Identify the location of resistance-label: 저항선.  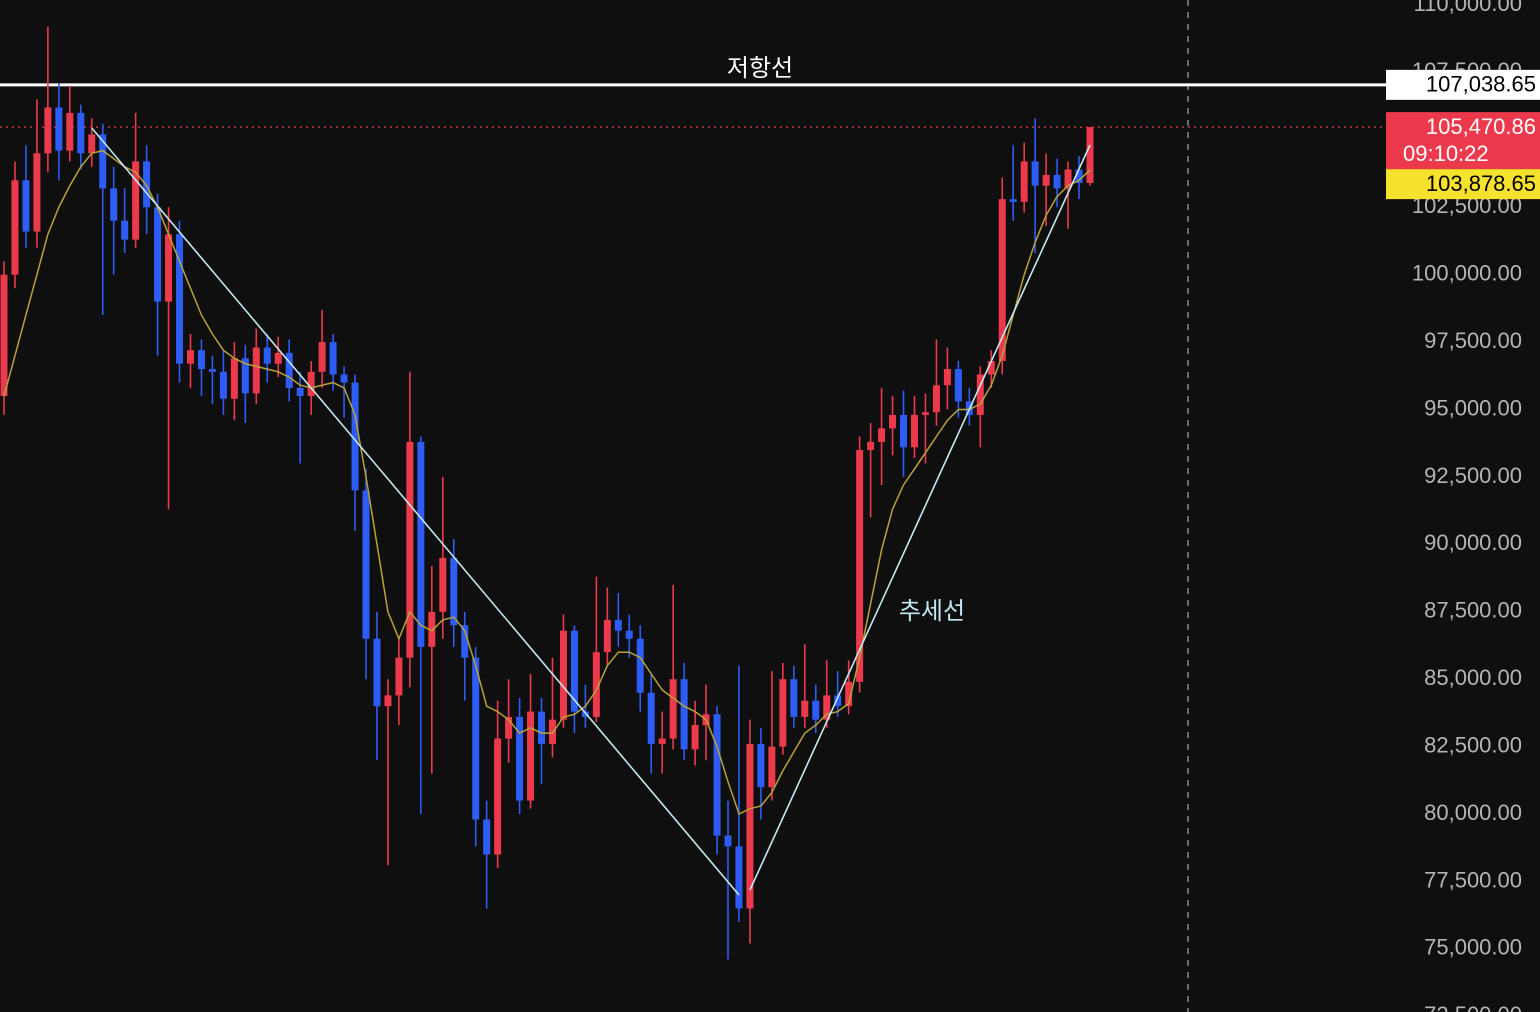
(760, 68).